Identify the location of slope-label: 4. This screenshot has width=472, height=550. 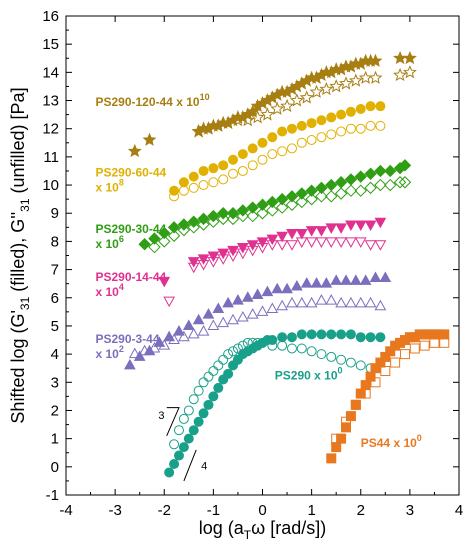
(204, 467).